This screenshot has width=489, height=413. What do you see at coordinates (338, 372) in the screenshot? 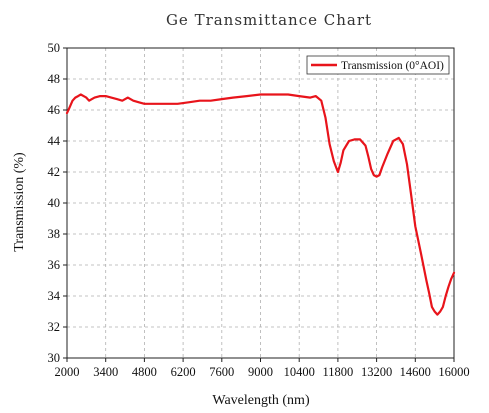
I see `x-tick-label: 11800` at bounding box center [338, 372].